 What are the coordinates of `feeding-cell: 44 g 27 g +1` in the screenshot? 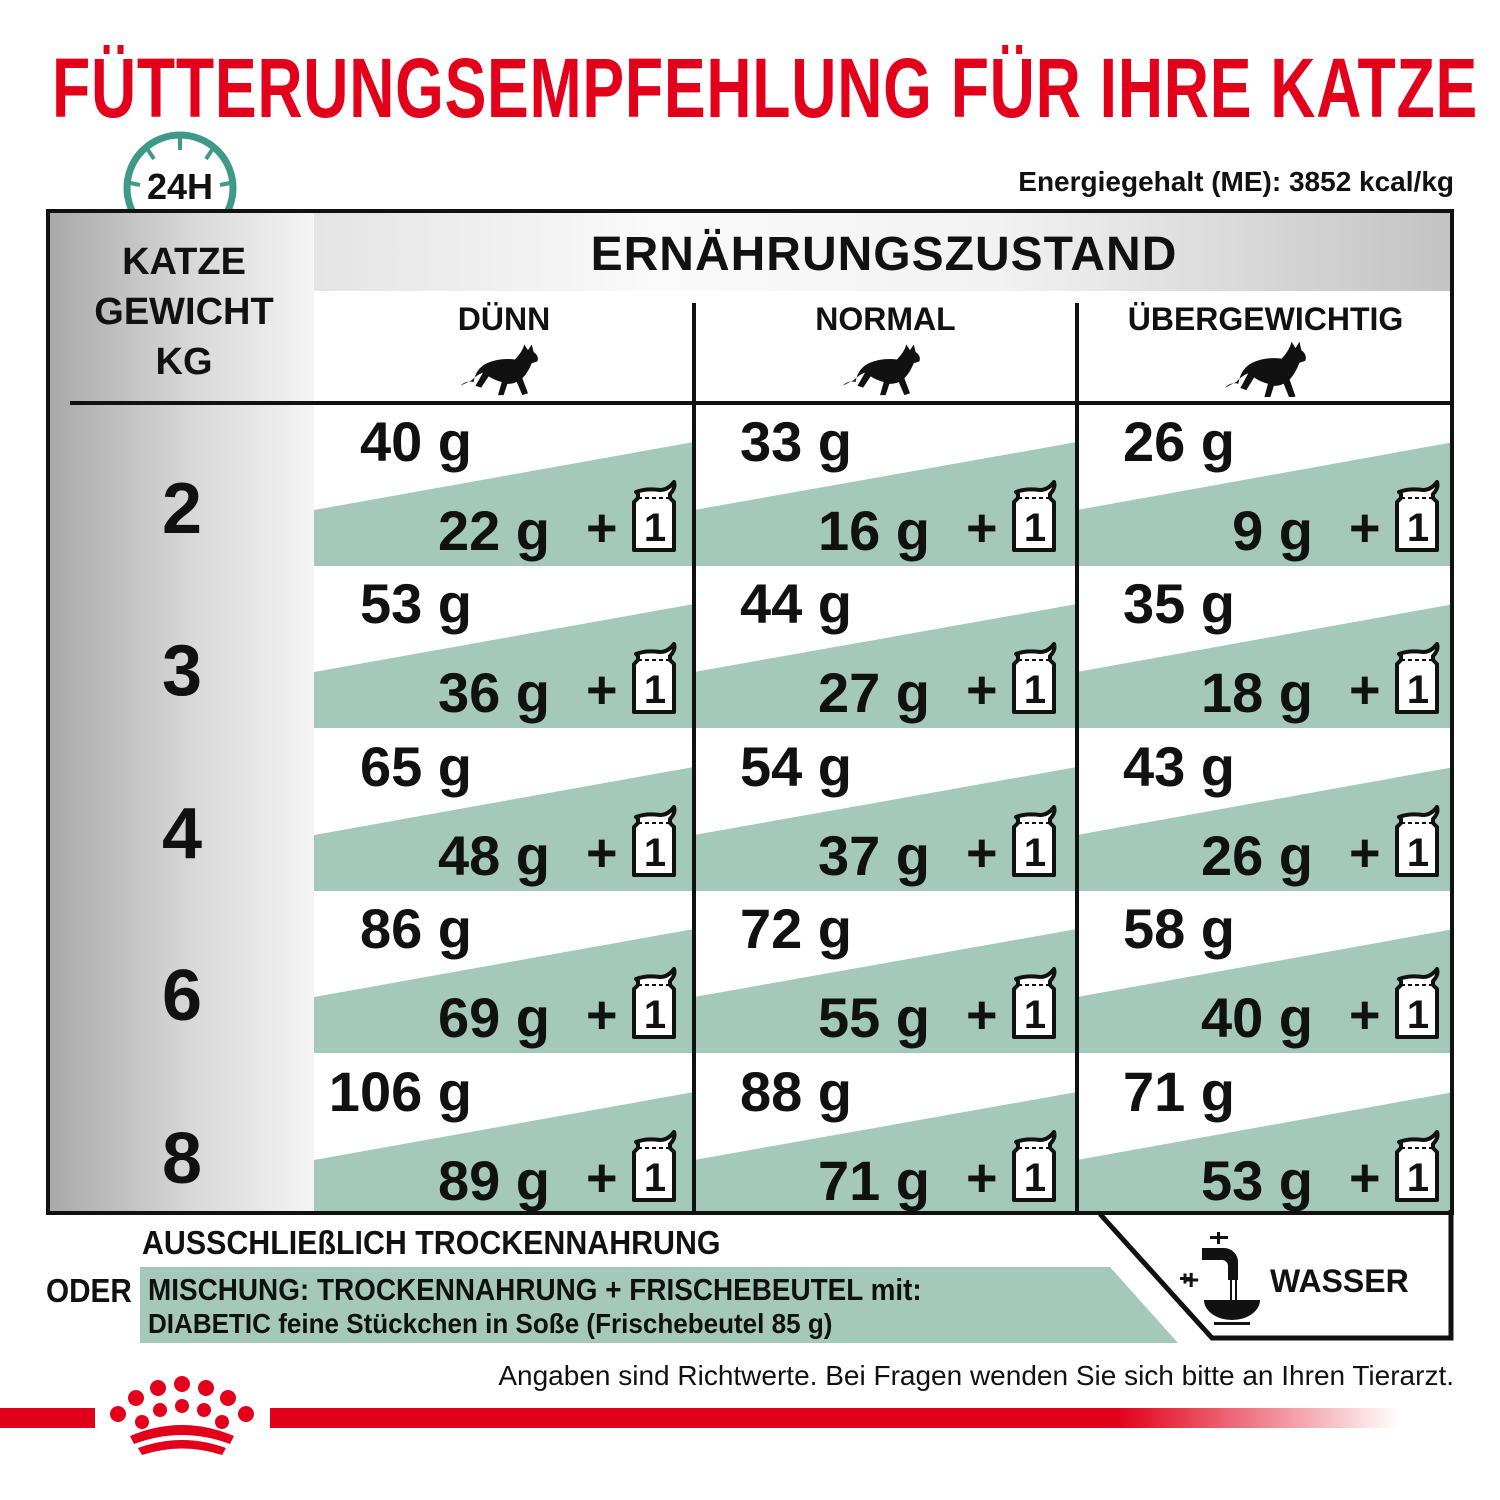 It's located at (885, 647).